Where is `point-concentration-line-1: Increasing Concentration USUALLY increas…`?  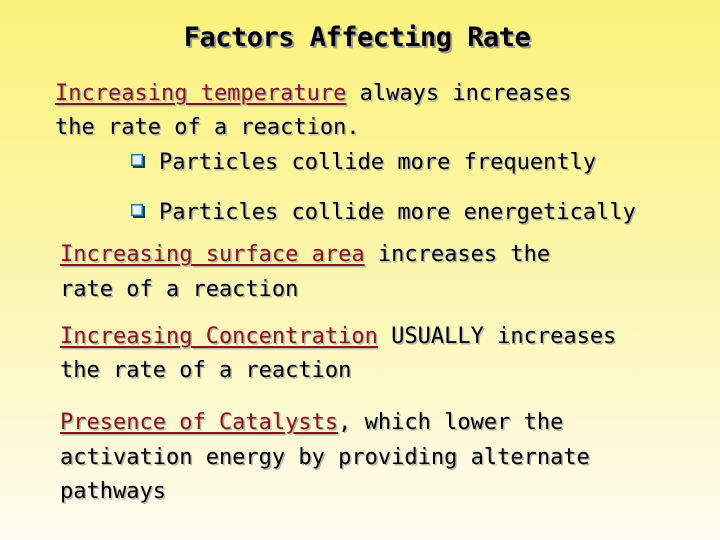 point-concentration-line-1: Increasing Concentration USUALLY increas… is located at coordinates (338, 337).